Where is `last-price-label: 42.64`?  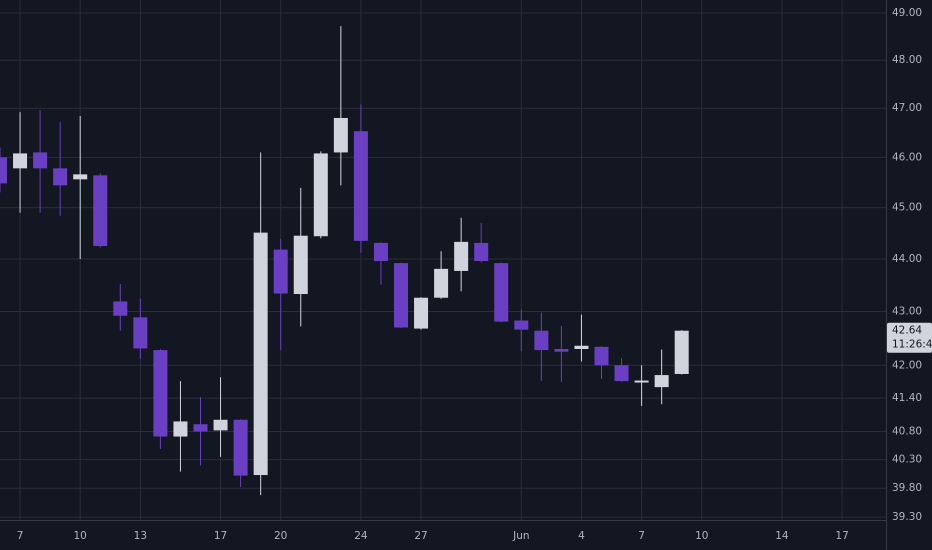
last-price-label: 42.64 is located at coordinates (907, 331).